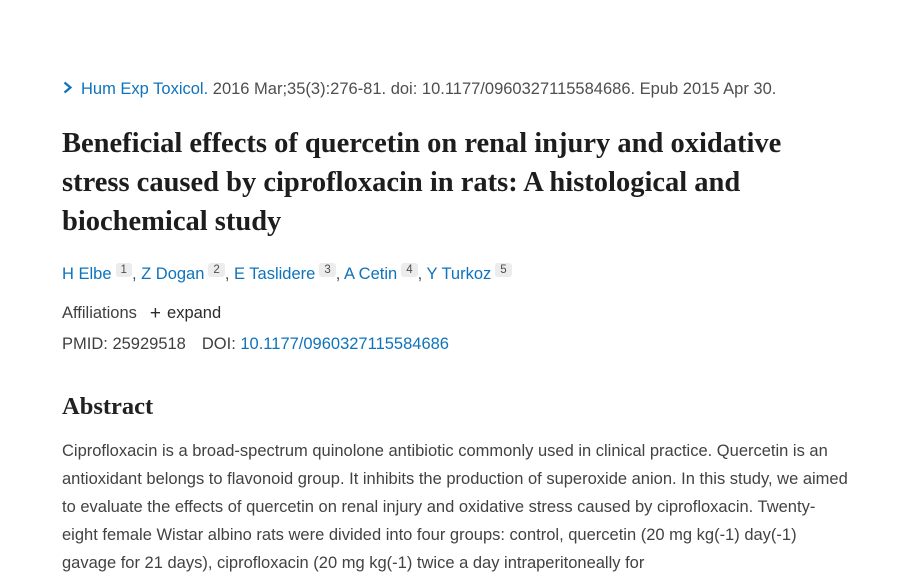 Image resolution: width=900 pixels, height=577 pixels. What do you see at coordinates (85, 344) in the screenshot?
I see `pmid-label: PMID:` at bounding box center [85, 344].